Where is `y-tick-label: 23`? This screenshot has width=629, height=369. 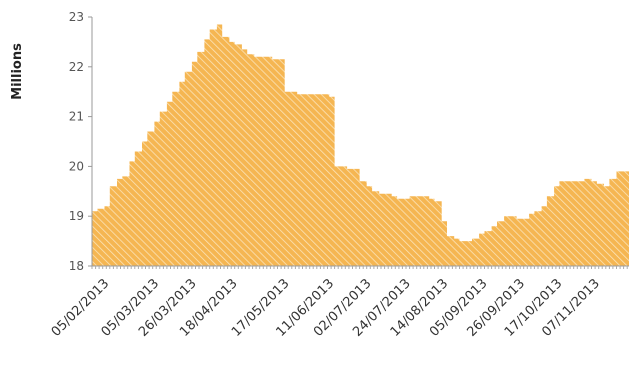 y-tick-label: 23 is located at coordinates (76, 17).